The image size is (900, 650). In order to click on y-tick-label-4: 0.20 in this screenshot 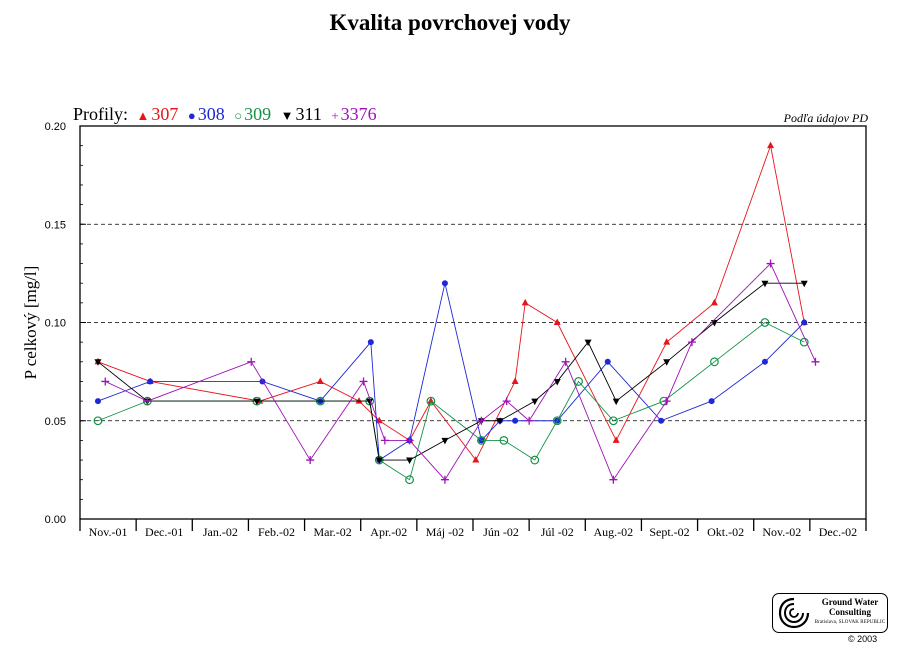, I will do `click(55, 127)`.